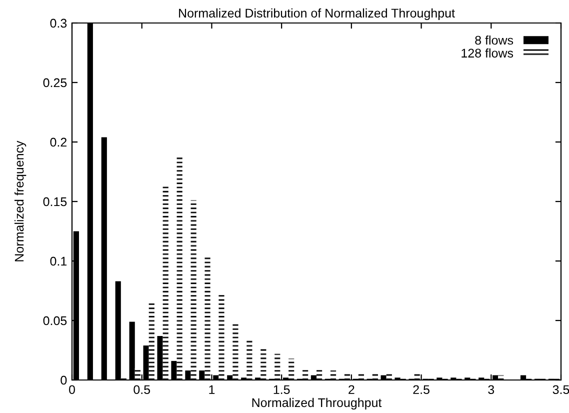 The width and height of the screenshot is (569, 413). Describe the element at coordinates (142, 389) in the screenshot. I see `x-tick-label: 0.5` at that location.